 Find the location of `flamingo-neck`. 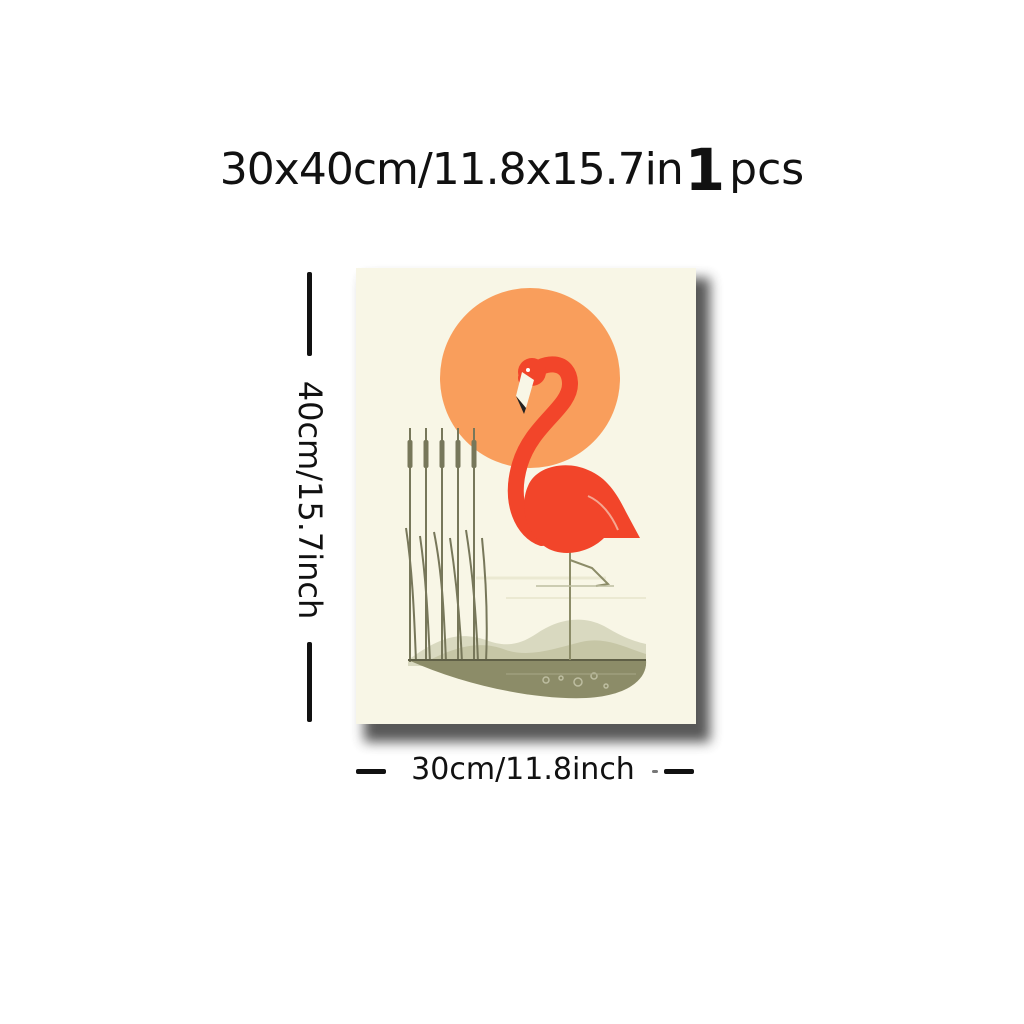

flamingo-neck is located at coordinates (543, 451).